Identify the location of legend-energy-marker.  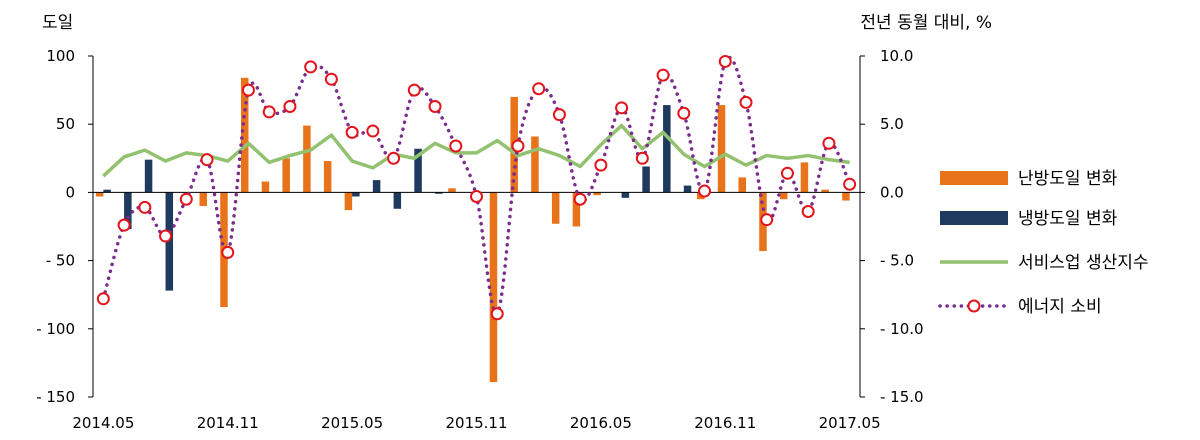
(974, 306).